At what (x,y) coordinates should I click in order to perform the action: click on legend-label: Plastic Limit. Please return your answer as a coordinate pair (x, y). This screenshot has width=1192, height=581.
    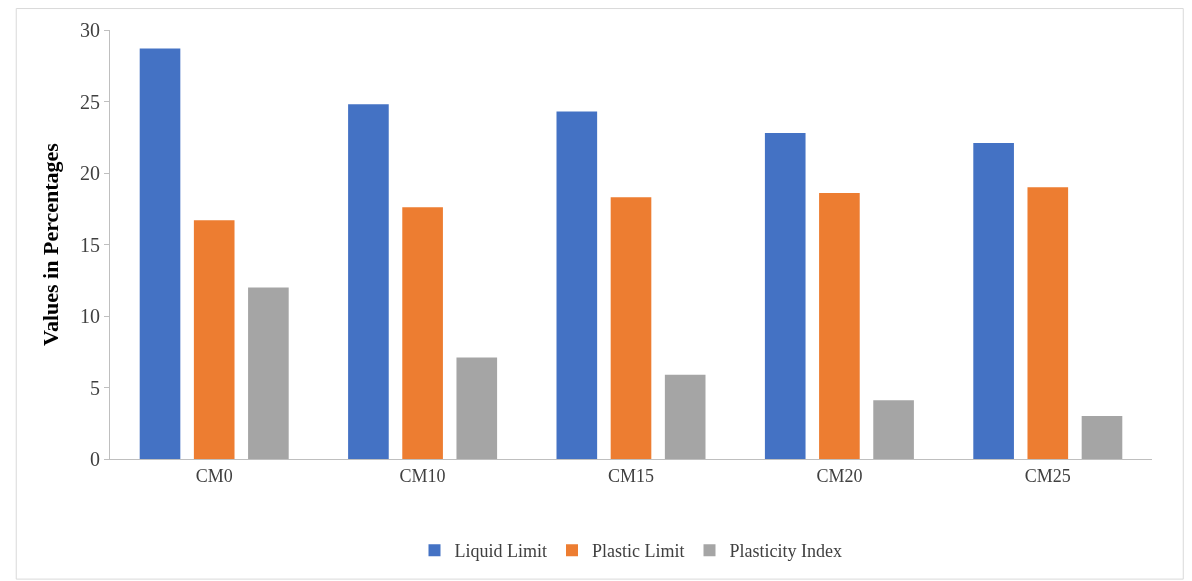
    Looking at the image, I should click on (638, 551).